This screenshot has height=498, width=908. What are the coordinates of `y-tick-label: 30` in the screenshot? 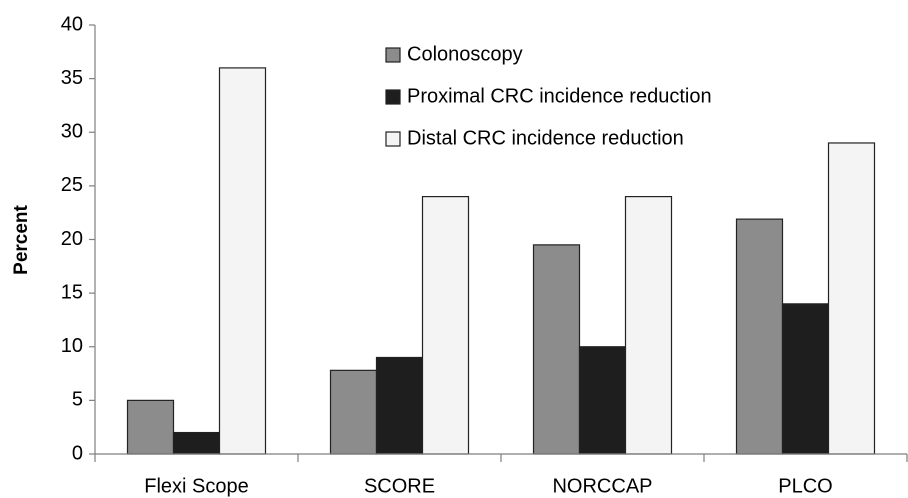 It's located at (72, 132).